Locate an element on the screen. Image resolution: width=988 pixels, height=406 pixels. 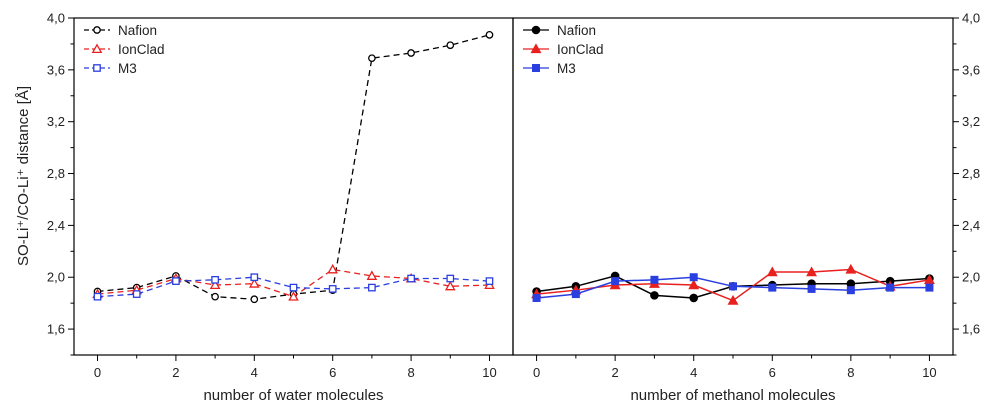
x-axis-label: number of water molecules is located at coordinates (293, 395).